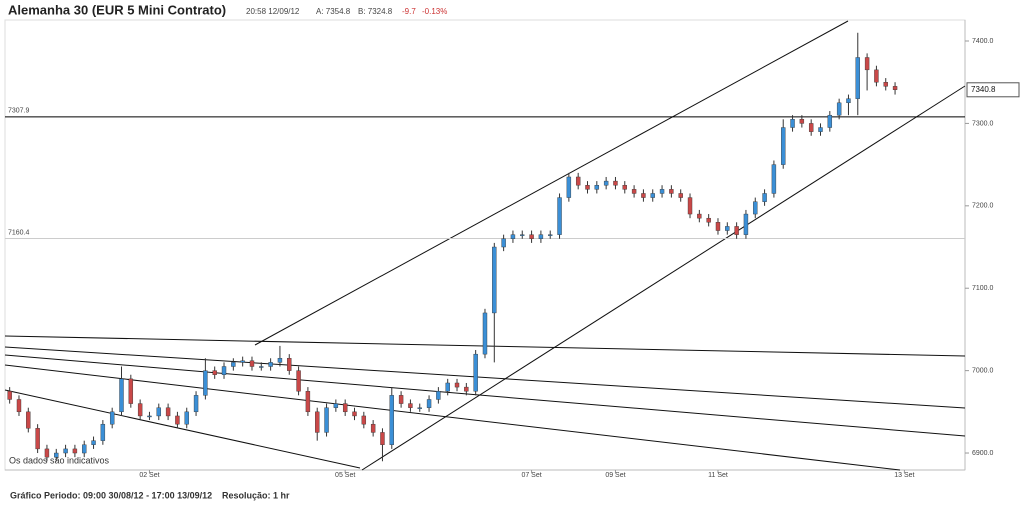  What do you see at coordinates (983, 453) in the screenshot?
I see `y-tick-label: 6900.0` at bounding box center [983, 453].